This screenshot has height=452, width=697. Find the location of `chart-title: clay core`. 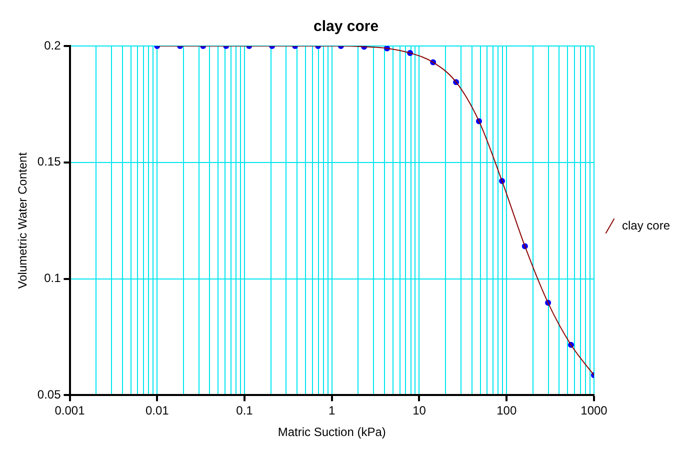

chart-title: clay core is located at coordinates (346, 27).